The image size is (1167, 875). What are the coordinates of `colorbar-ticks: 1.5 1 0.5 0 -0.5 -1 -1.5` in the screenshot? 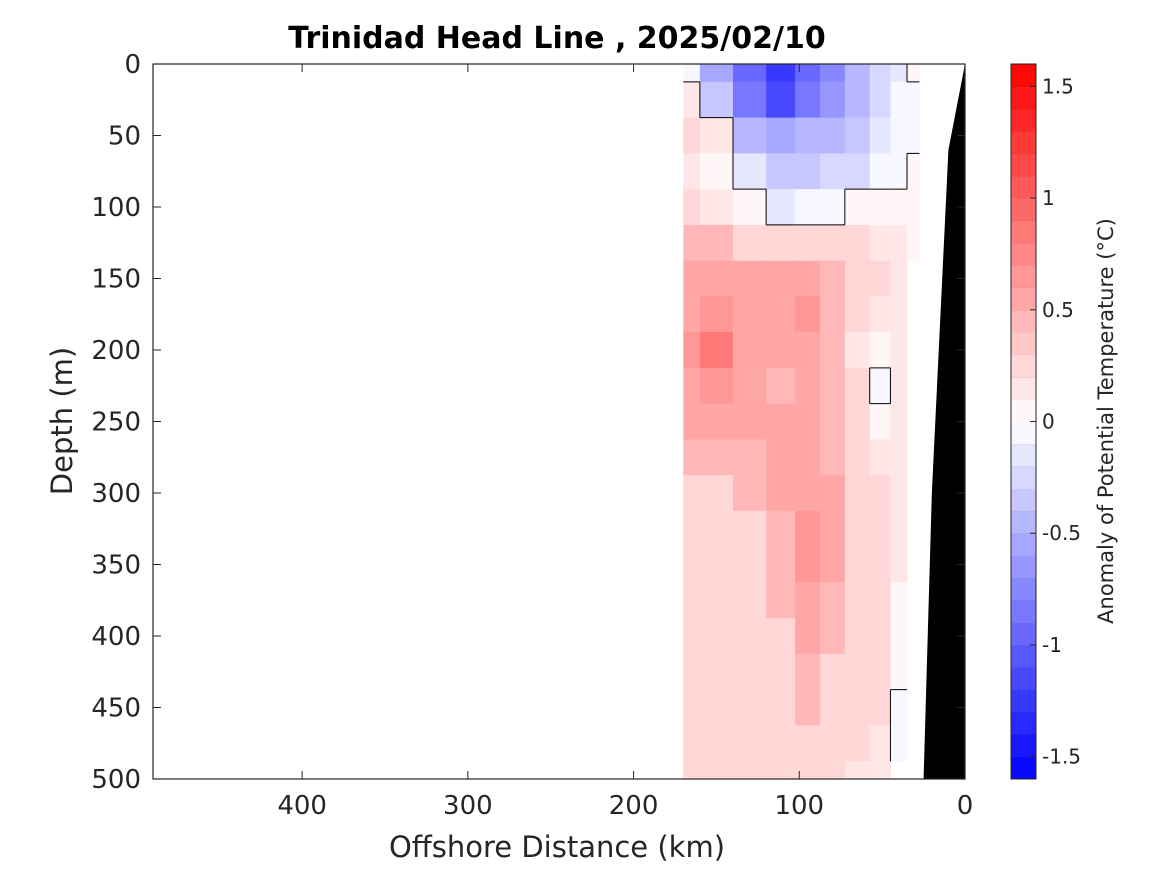 It's located at (1055, 421).